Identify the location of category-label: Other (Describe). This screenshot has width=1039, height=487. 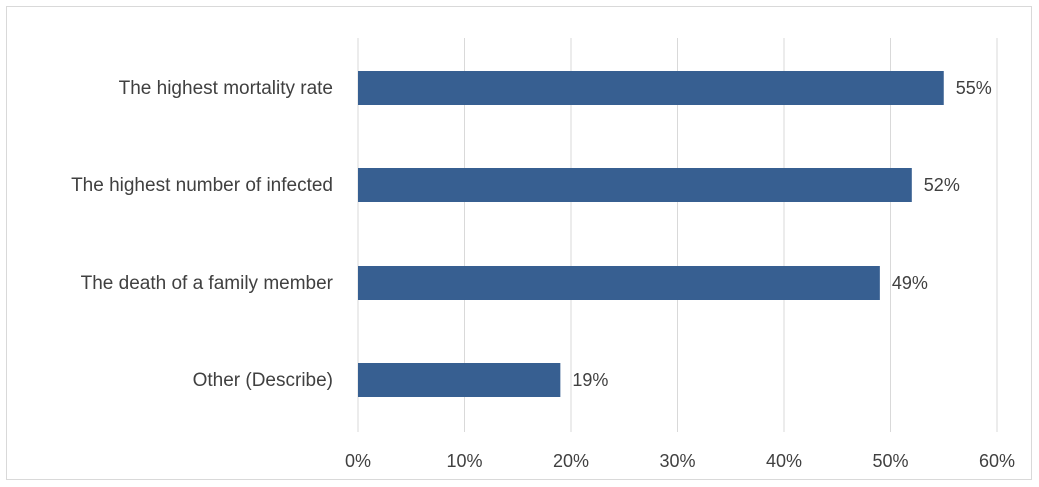
(263, 380).